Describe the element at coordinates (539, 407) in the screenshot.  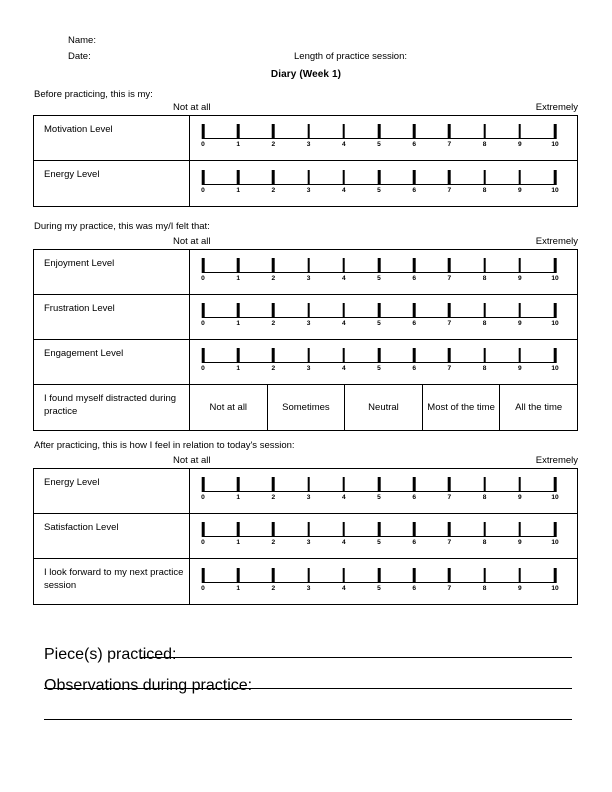
I see `option-all-the-time: All the time` at that location.